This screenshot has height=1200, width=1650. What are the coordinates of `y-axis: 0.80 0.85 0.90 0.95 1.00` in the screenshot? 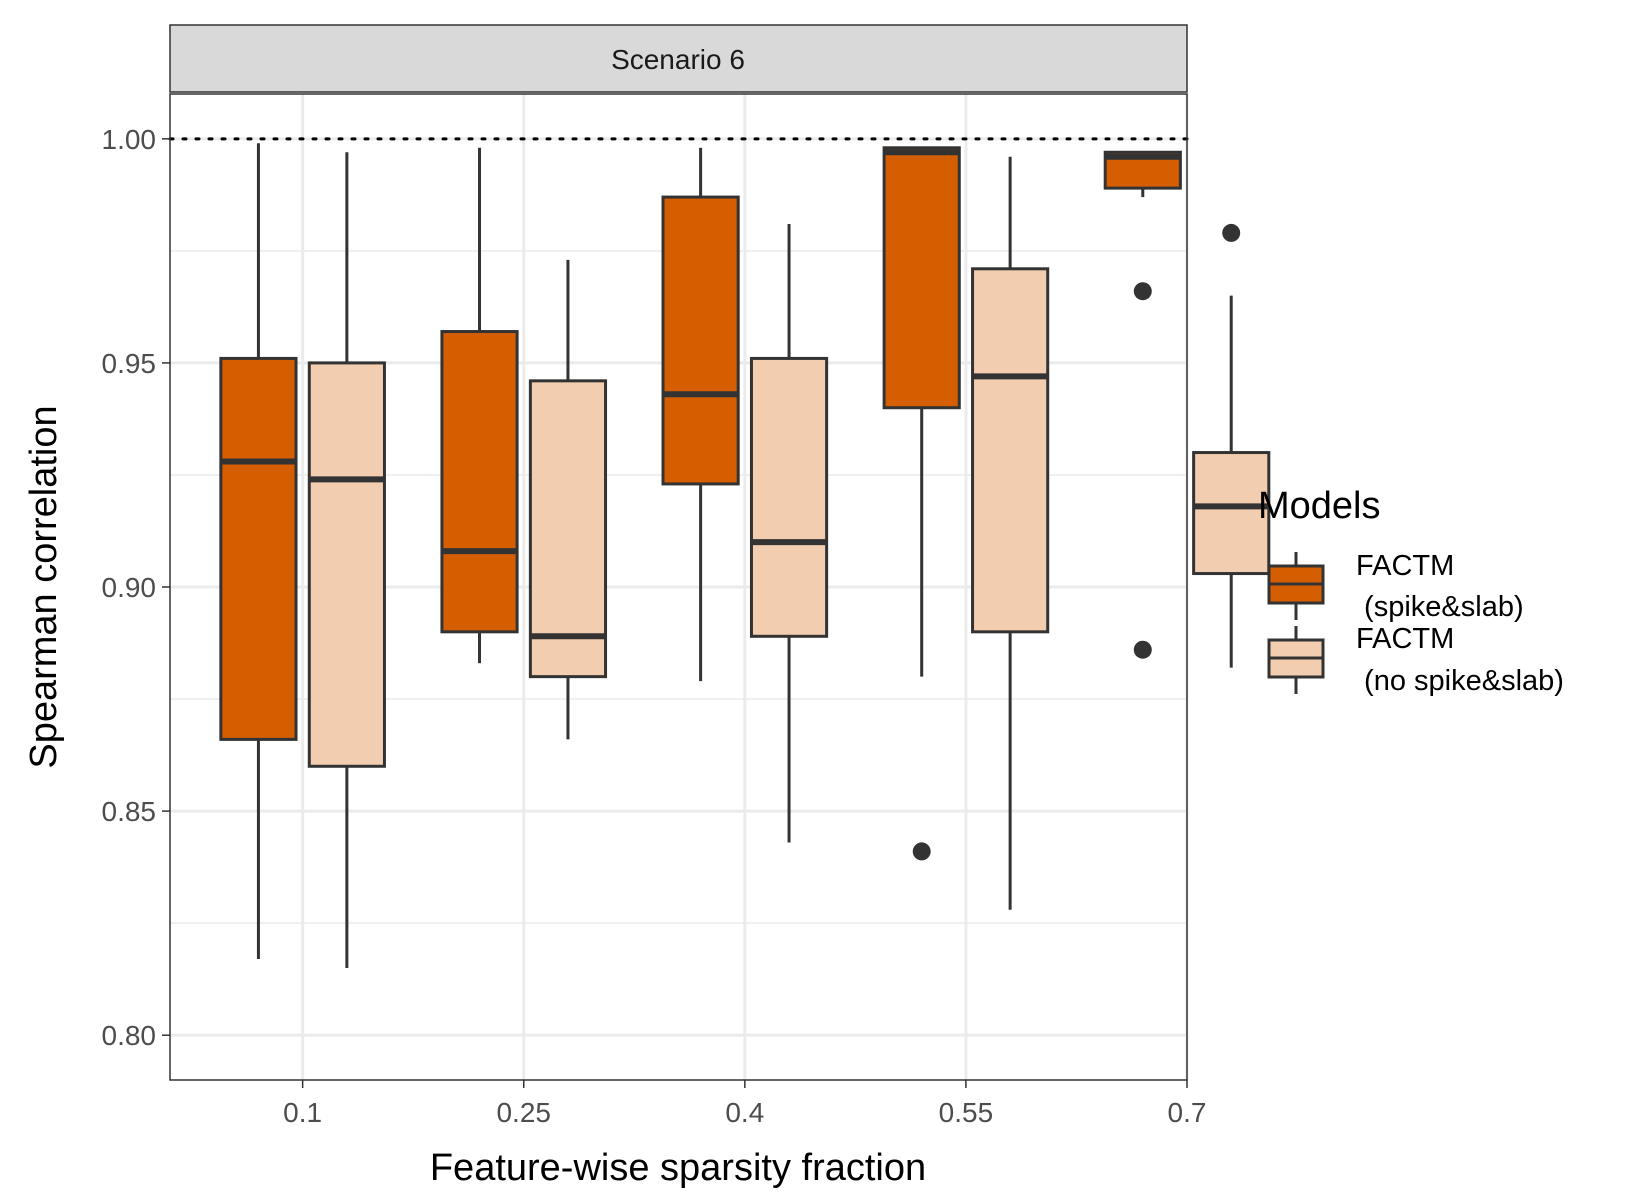 It's located at (136, 587).